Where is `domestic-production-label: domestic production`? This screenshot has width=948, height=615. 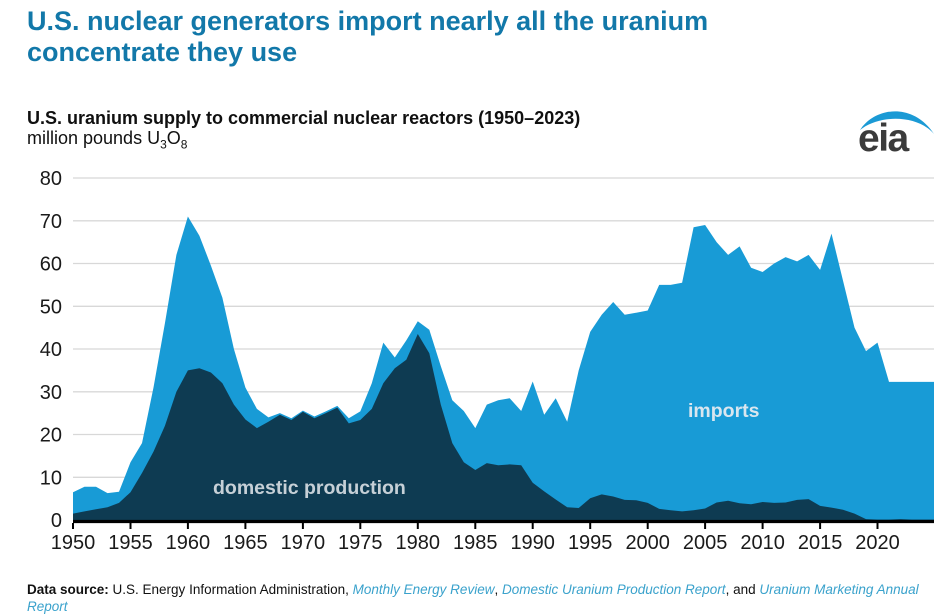
domestic-production-label: domestic production is located at coordinates (309, 488).